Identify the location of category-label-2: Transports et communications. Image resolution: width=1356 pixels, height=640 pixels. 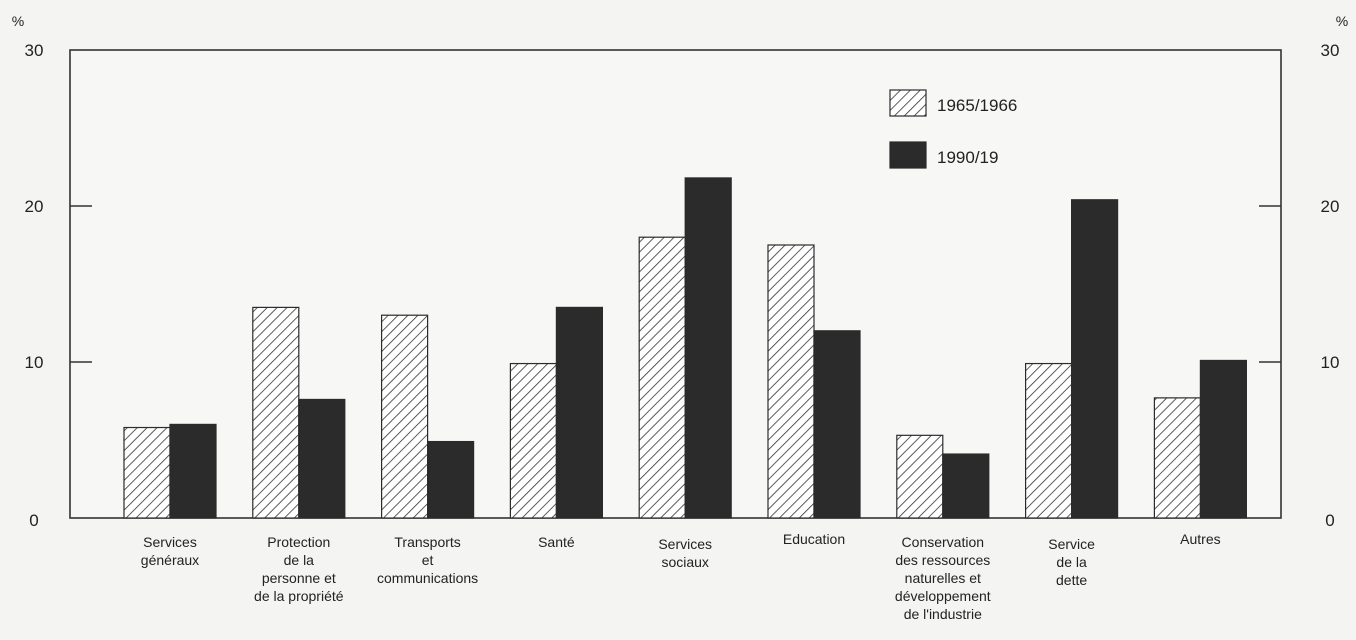
(427, 560).